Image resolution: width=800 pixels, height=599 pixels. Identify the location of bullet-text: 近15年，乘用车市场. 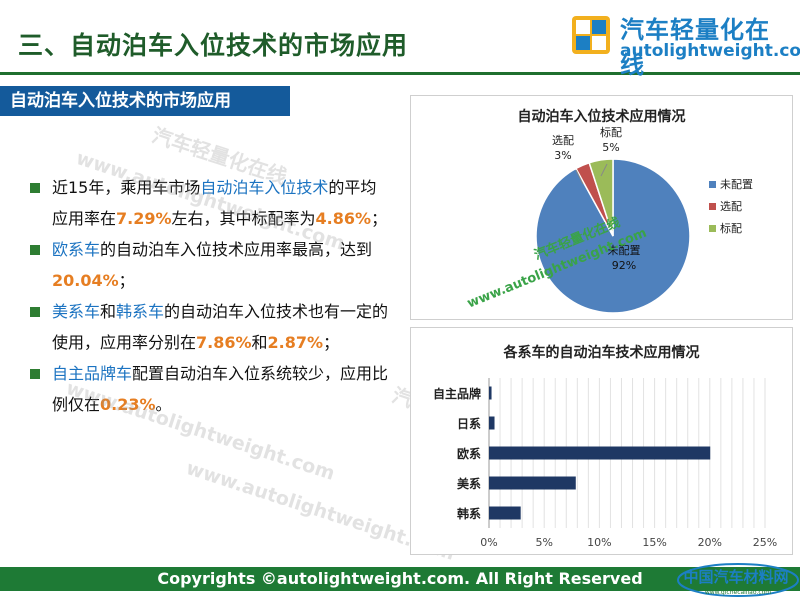
(126, 187).